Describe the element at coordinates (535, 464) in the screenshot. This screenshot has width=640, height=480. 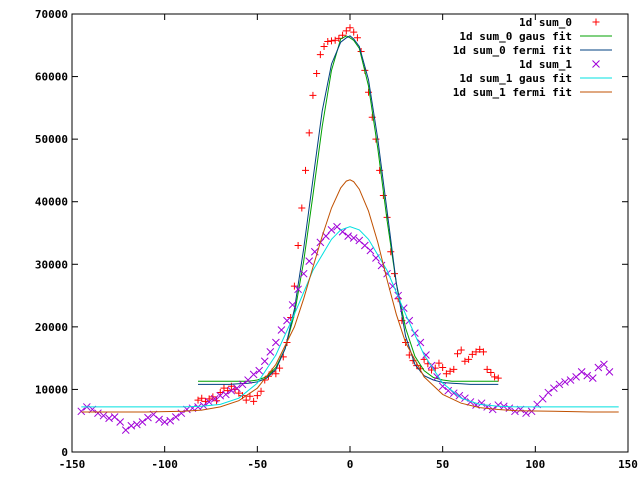
I see `x-tick-label: 100` at that location.